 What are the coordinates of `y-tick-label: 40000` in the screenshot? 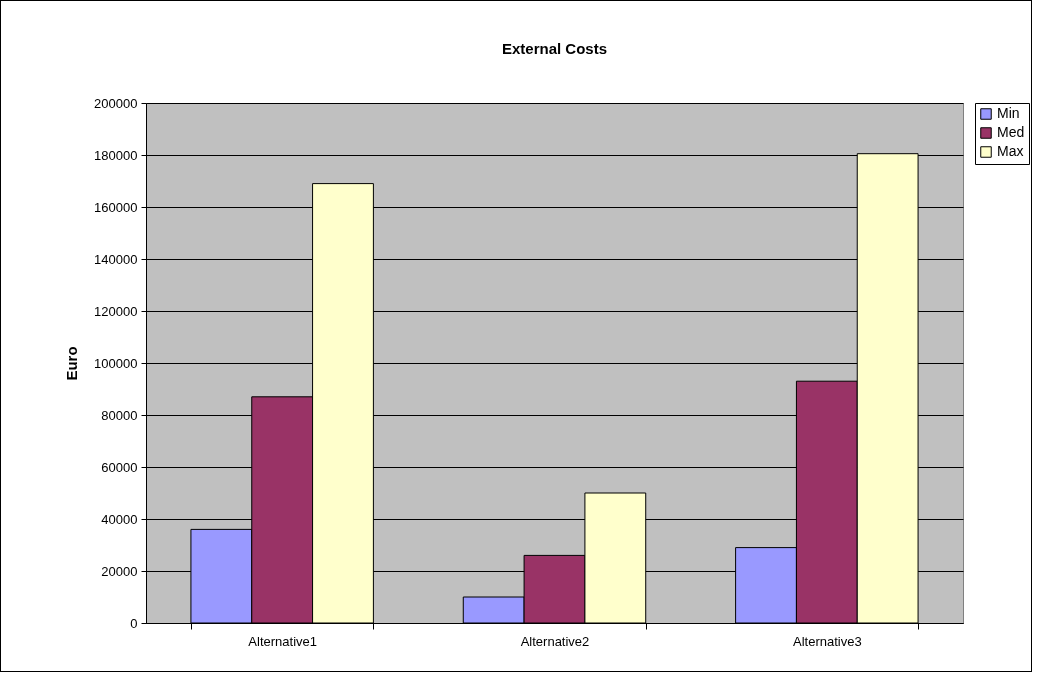 It's located at (119, 519).